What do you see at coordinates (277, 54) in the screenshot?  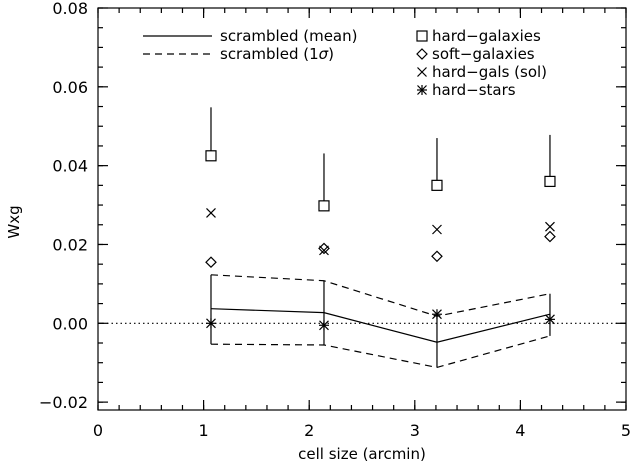 I see `legend-left-label: scrambled (1σ)` at bounding box center [277, 54].